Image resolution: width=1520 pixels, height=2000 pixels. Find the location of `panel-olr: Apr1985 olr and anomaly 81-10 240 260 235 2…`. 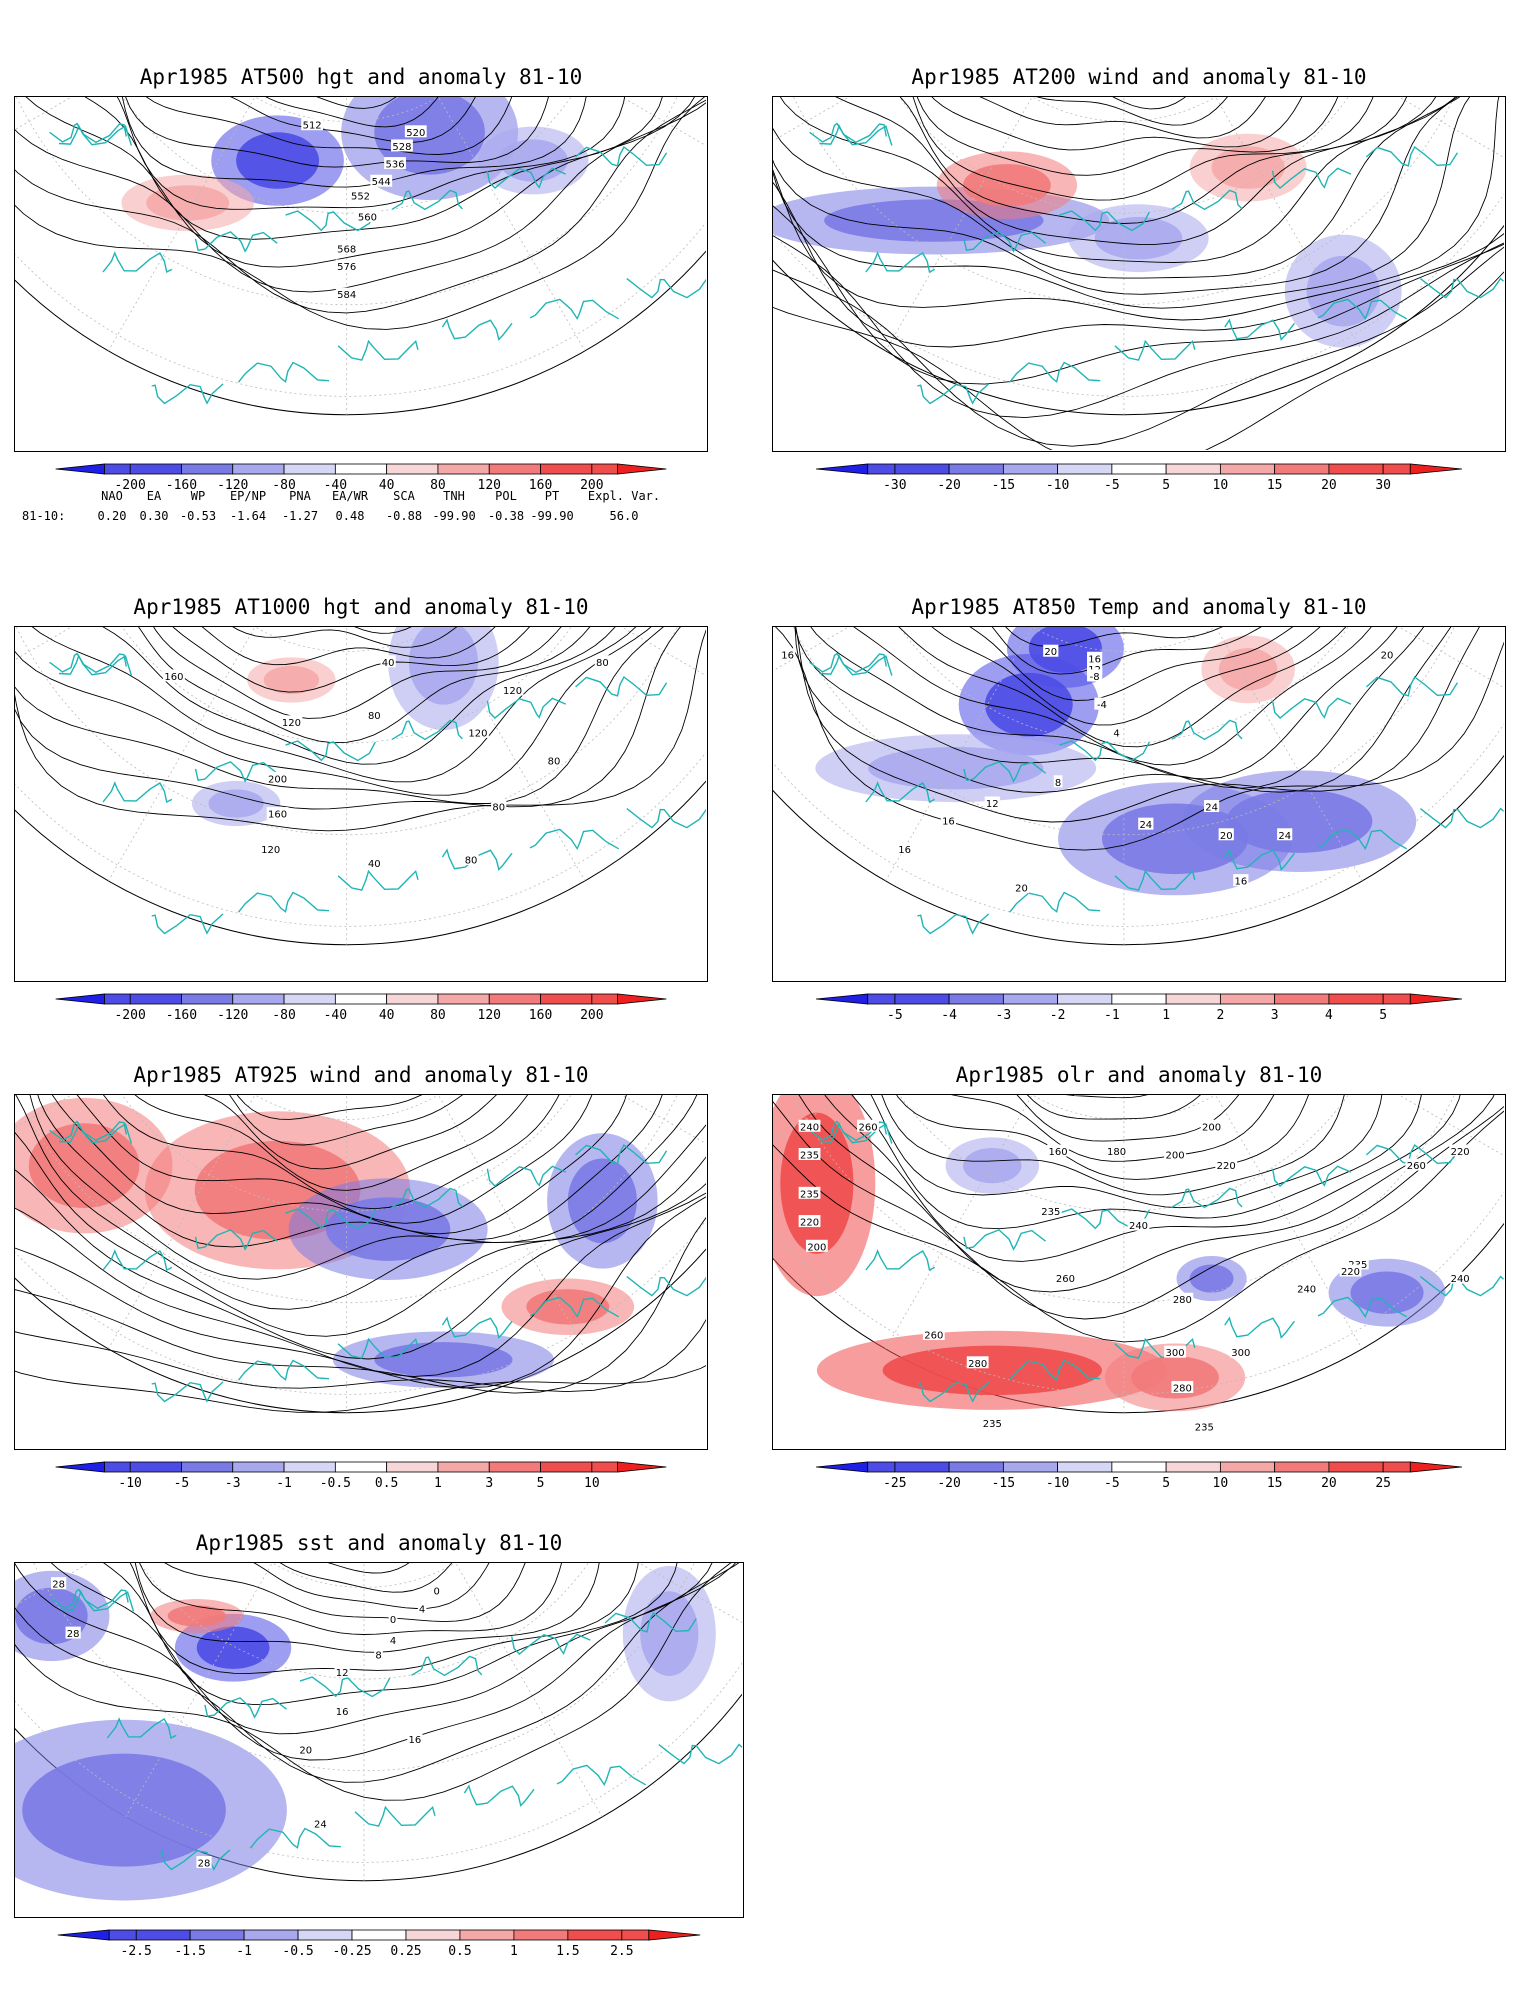

panel-olr: Apr1985 olr and anomaly 81-10 240 260 235 2… is located at coordinates (1139, 1277).